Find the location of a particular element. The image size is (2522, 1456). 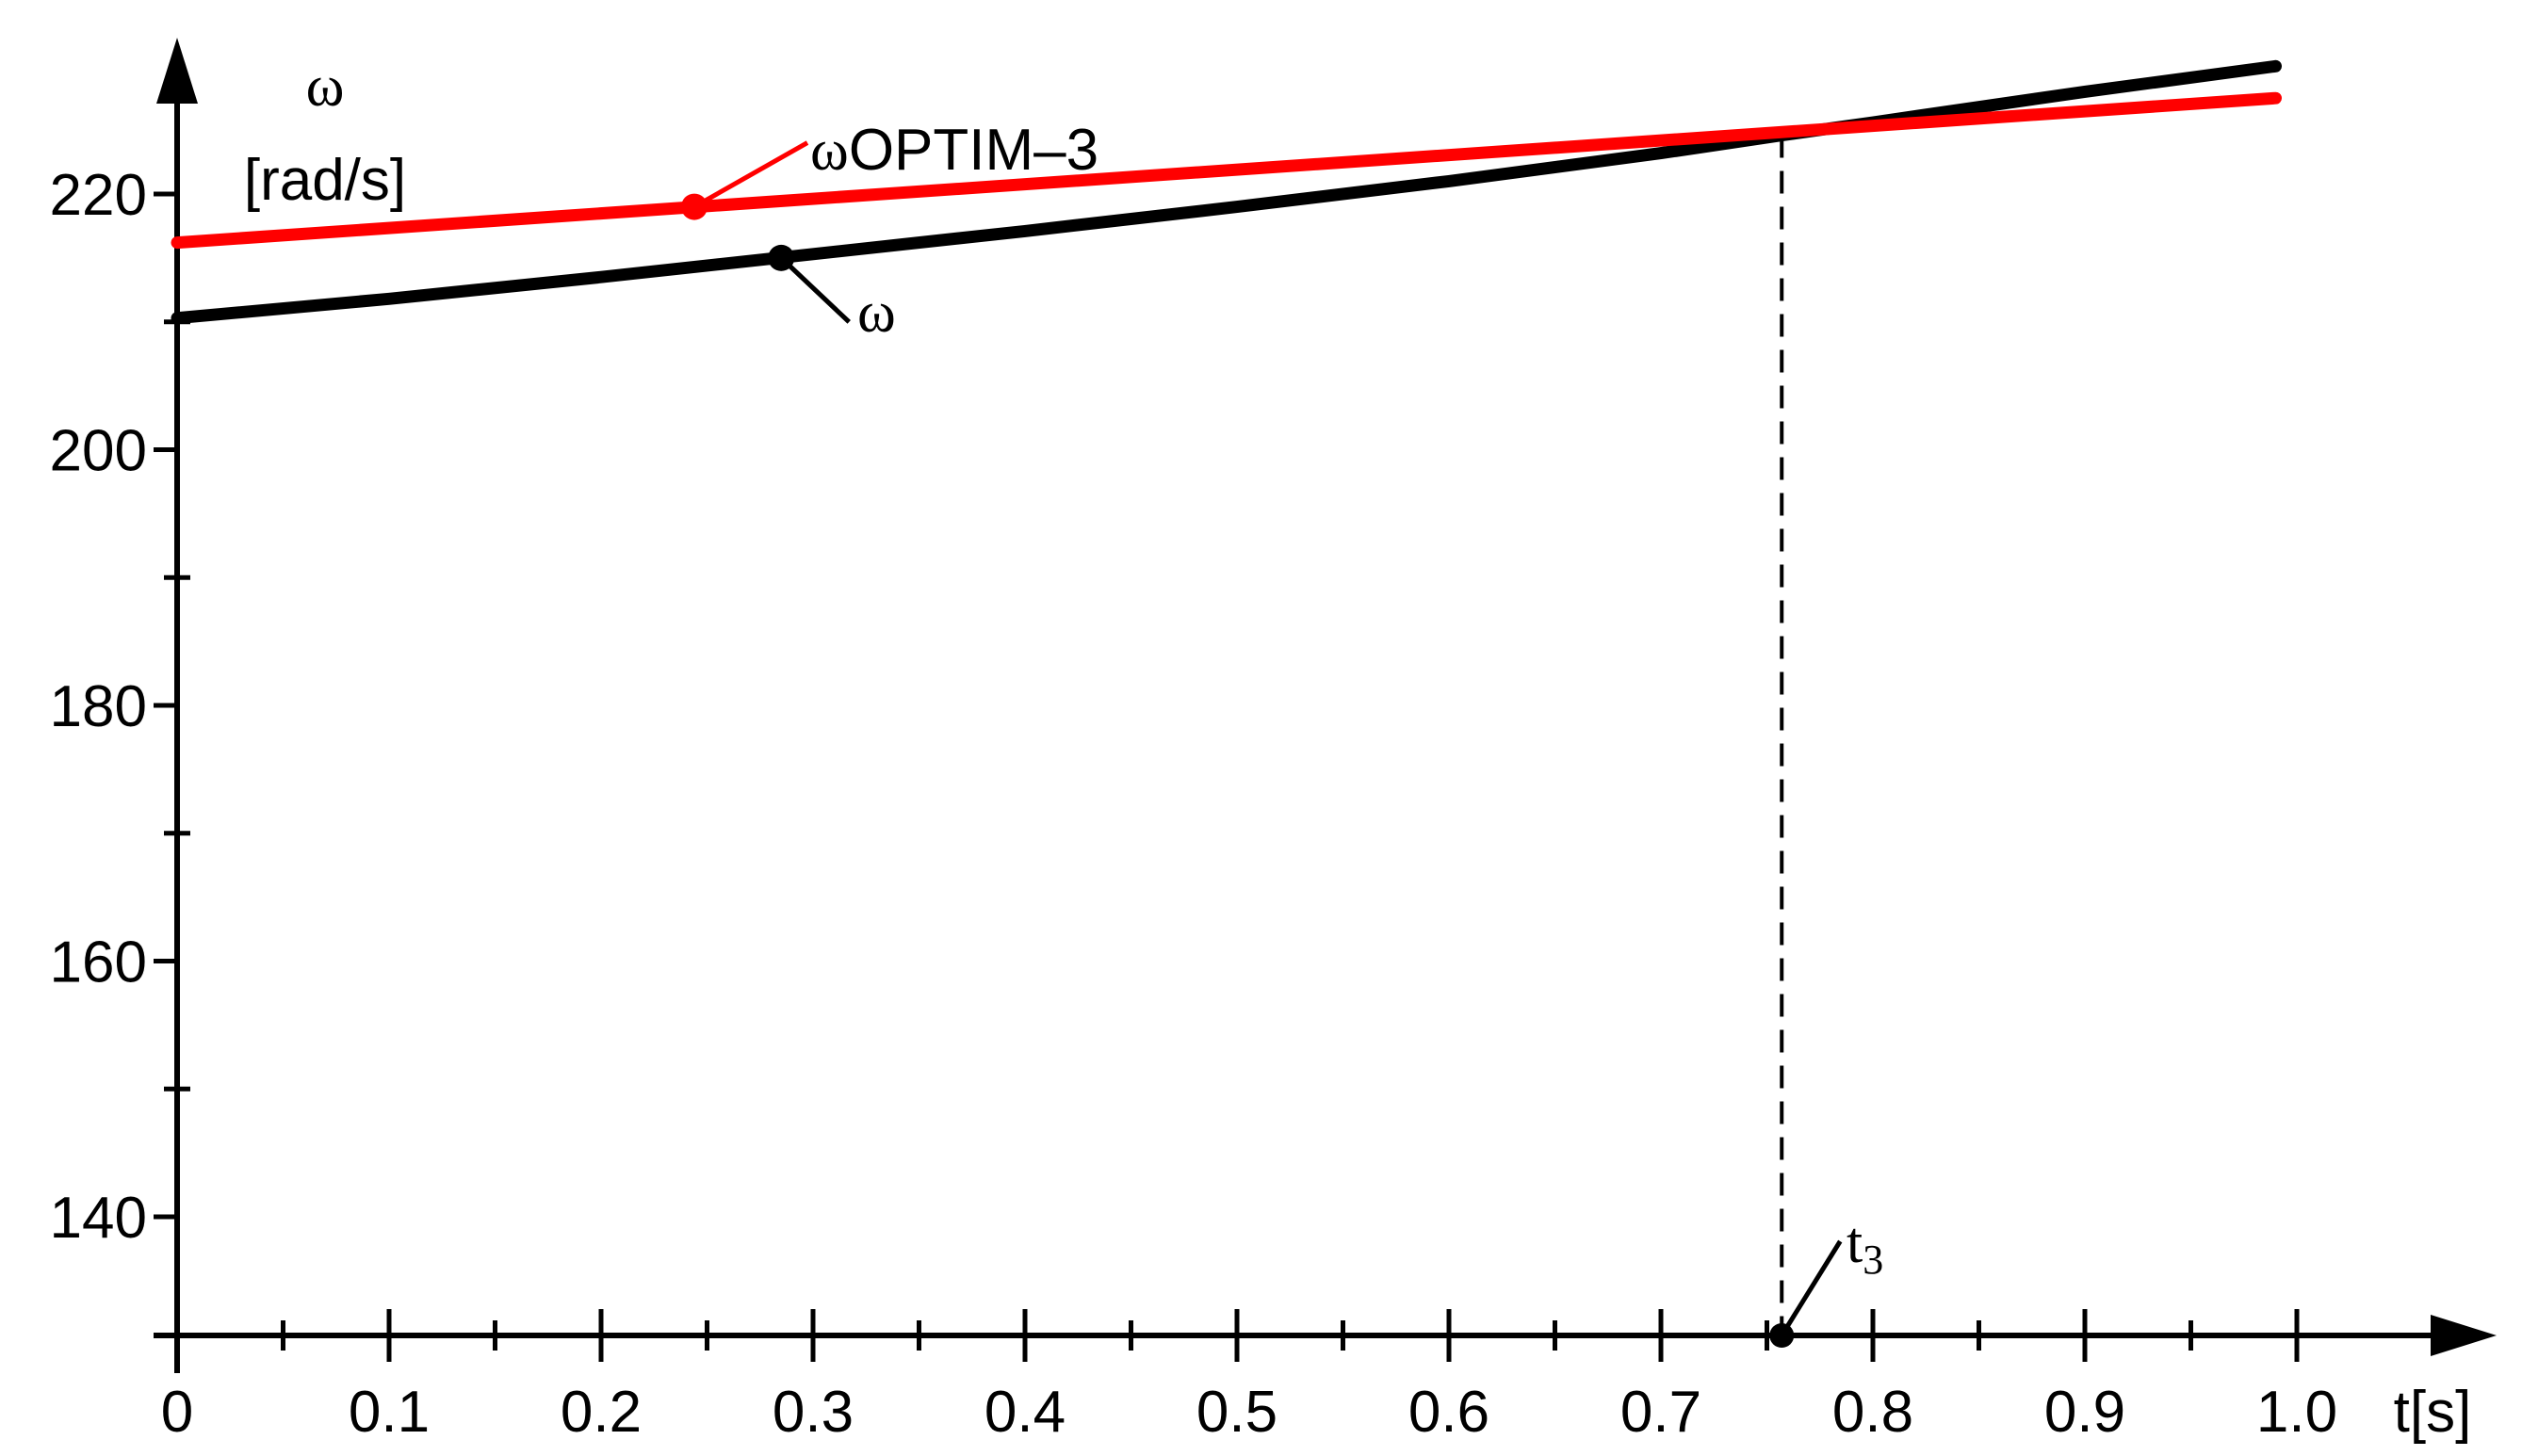

y-tick-label-200: 200 is located at coordinates (98, 451).